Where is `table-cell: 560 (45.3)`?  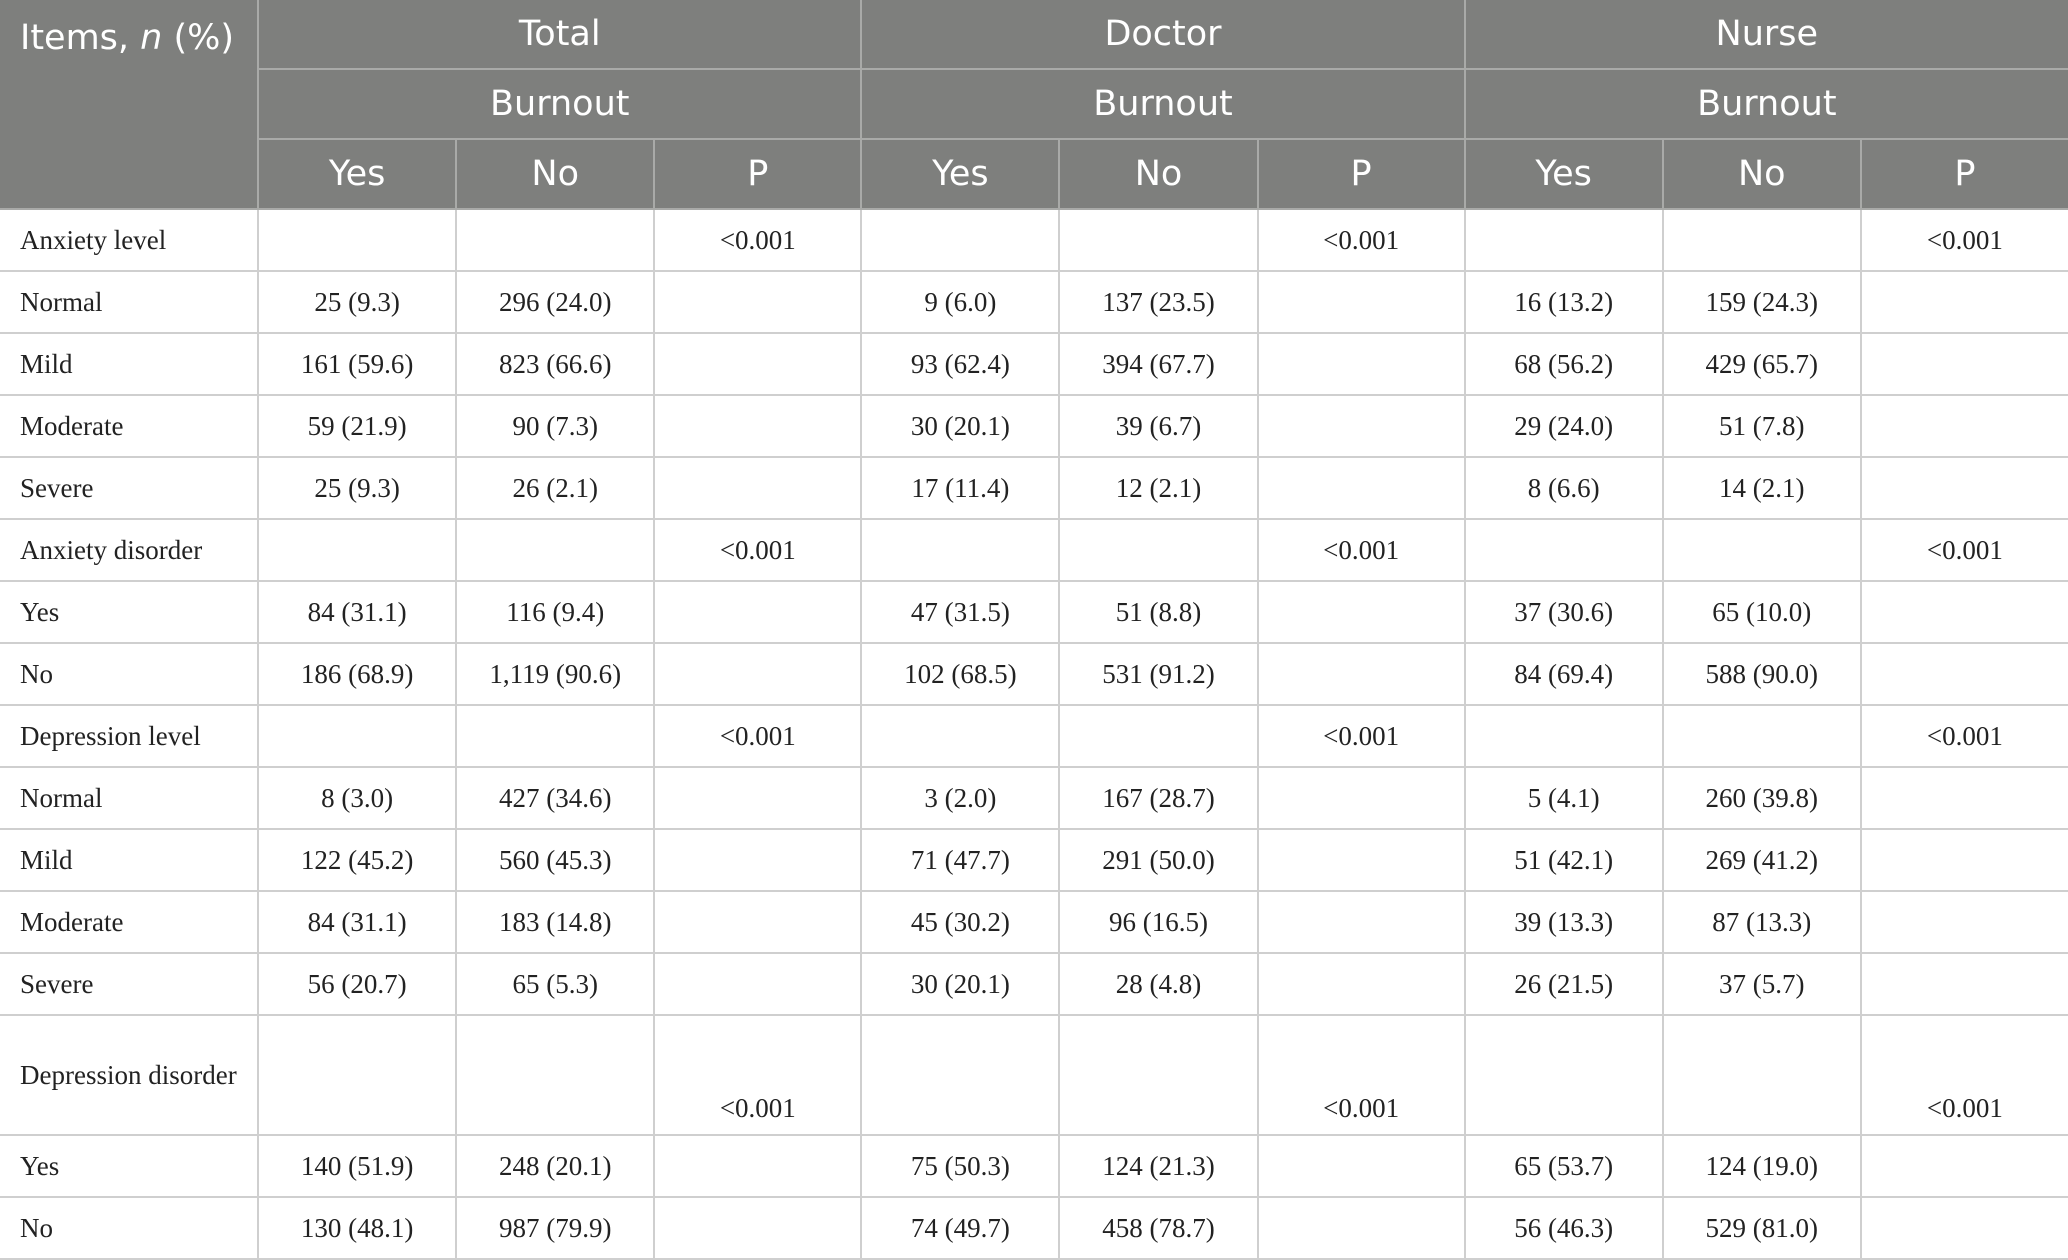 table-cell: 560 (45.3) is located at coordinates (555, 860).